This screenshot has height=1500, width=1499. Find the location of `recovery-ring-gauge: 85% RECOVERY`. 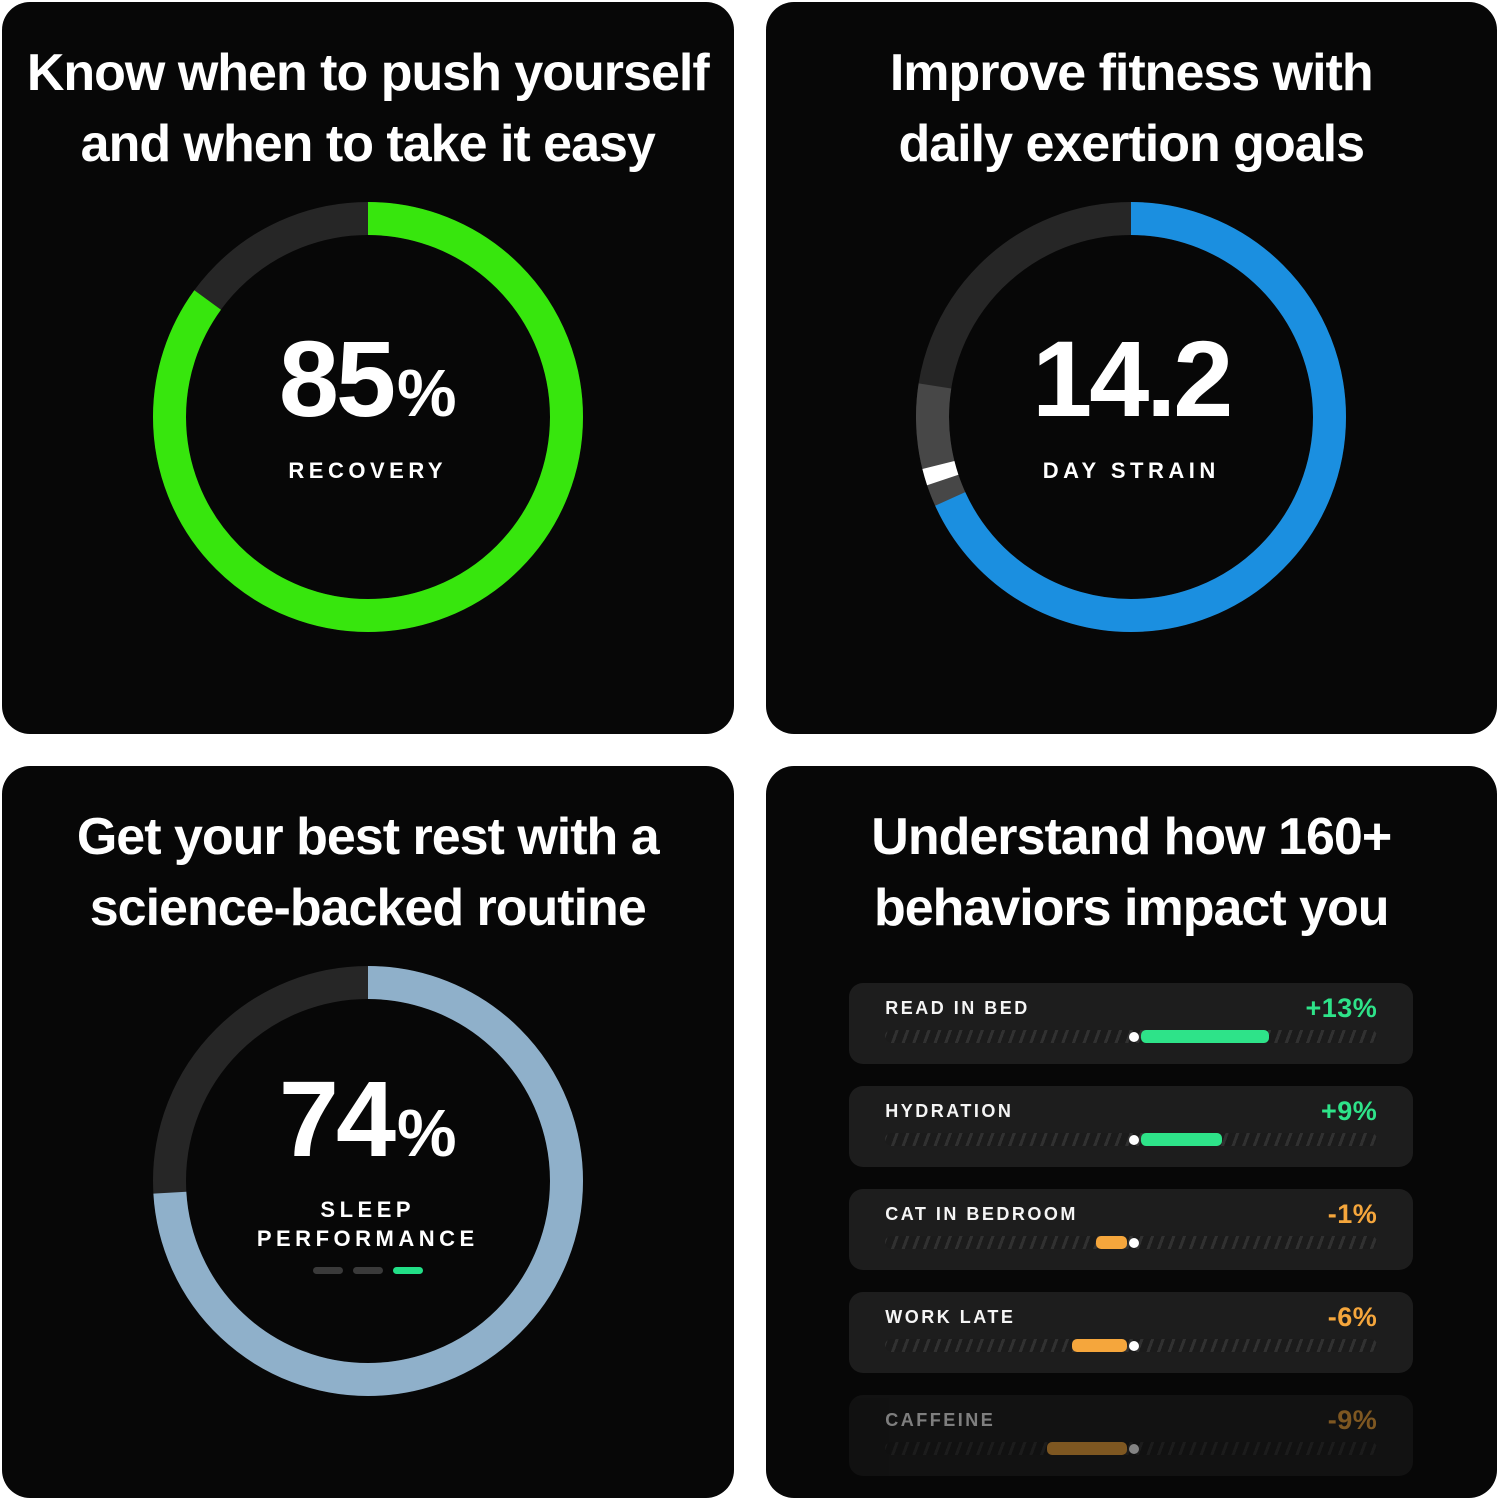

recovery-ring-gauge: 85% RECOVERY is located at coordinates (367, 417).